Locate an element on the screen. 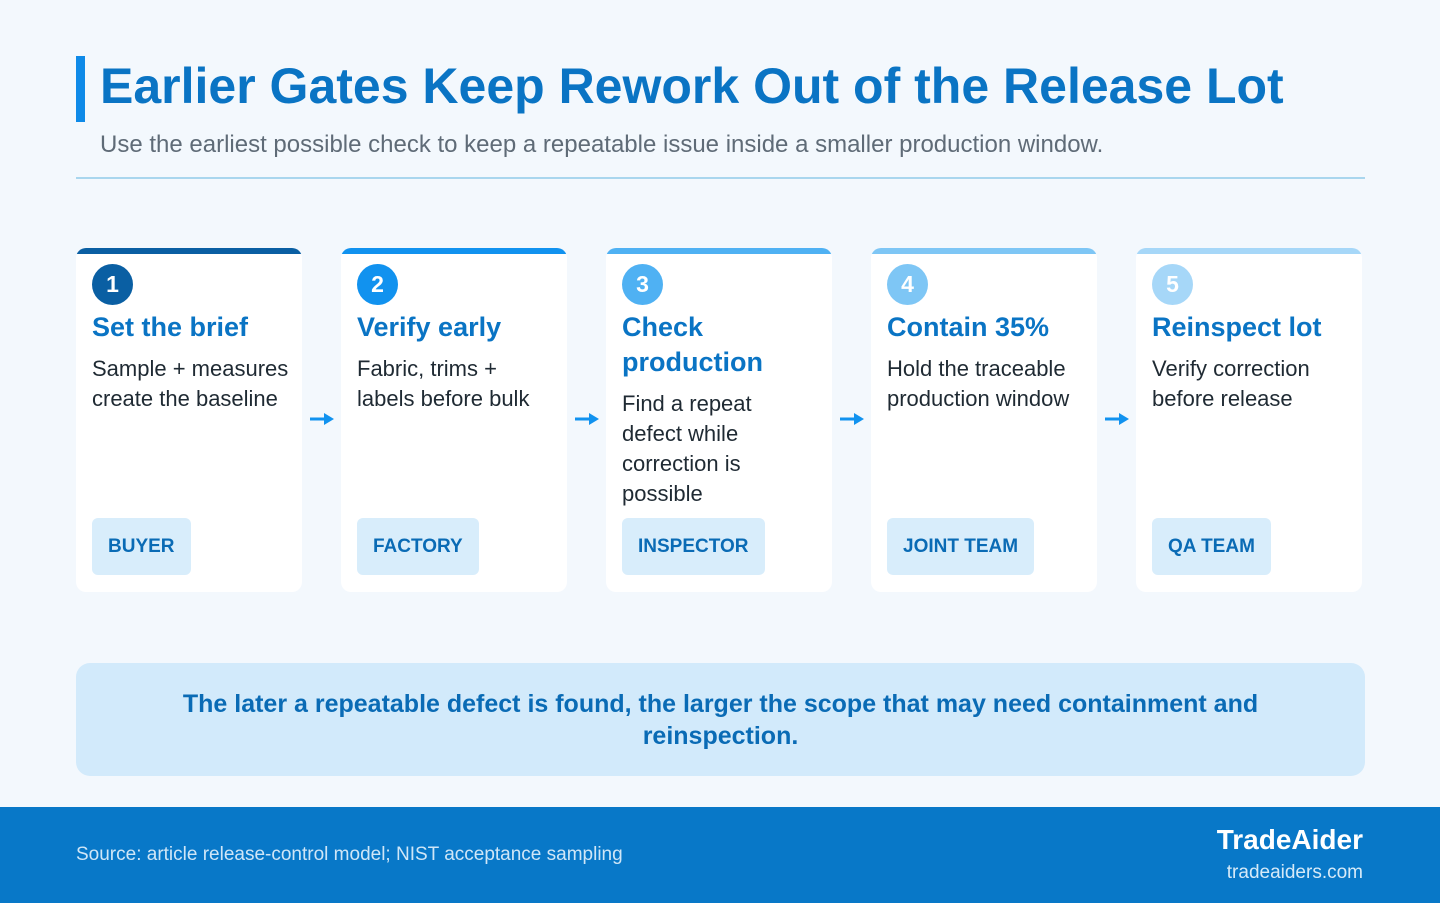 Image resolution: width=1440 pixels, height=903 pixels. header-divider is located at coordinates (720, 178).